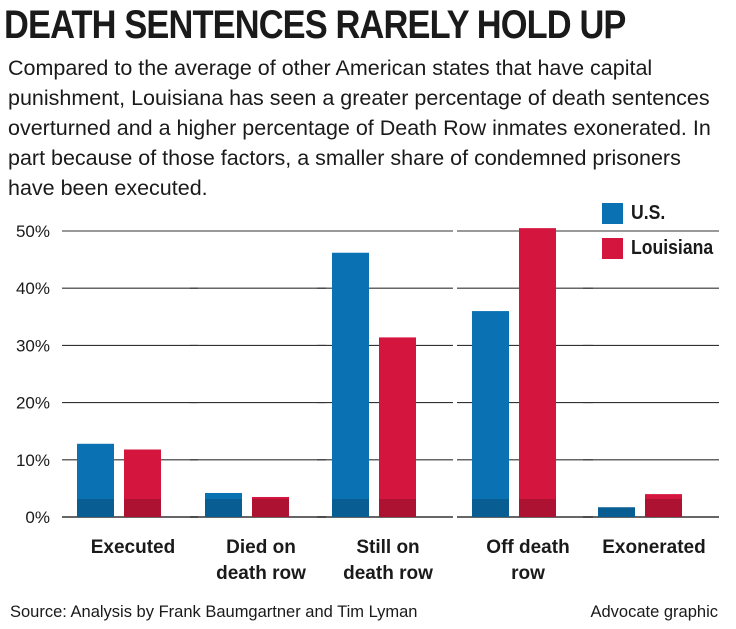  I want to click on y-tick-label: 30%, so click(33, 345).